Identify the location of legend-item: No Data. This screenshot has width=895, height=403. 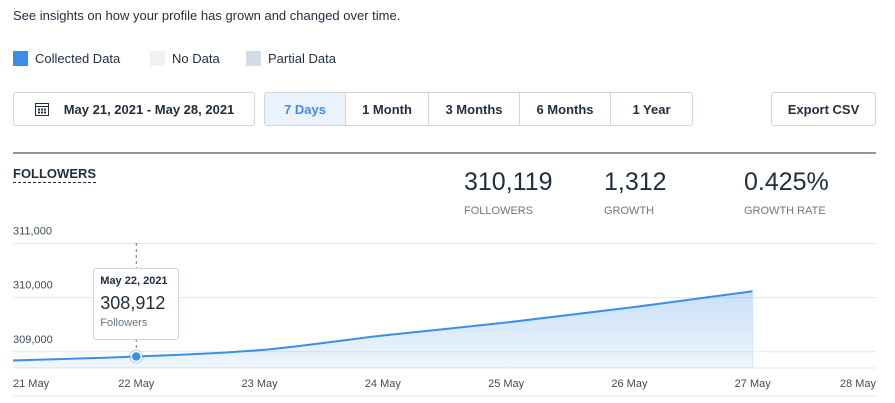
(185, 58).